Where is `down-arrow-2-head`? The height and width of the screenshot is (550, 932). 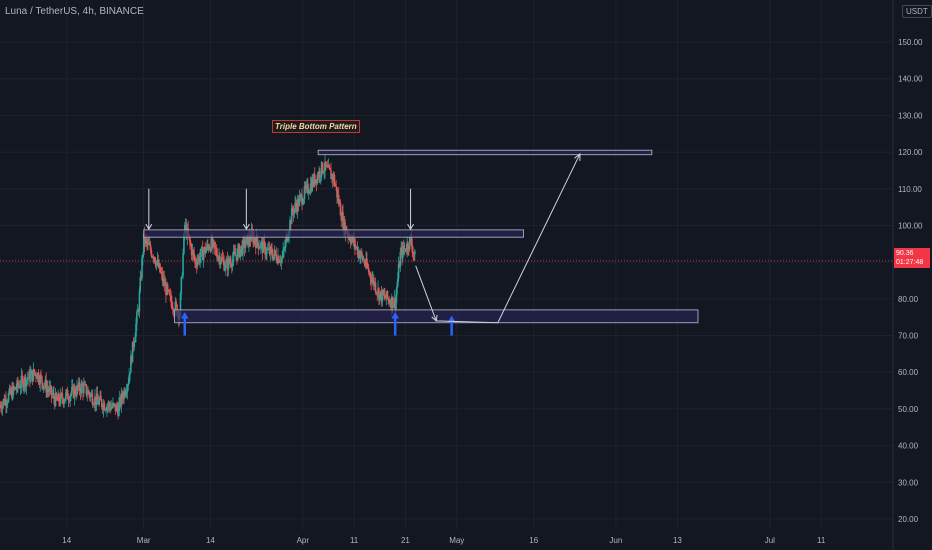 down-arrow-2-head is located at coordinates (246, 227).